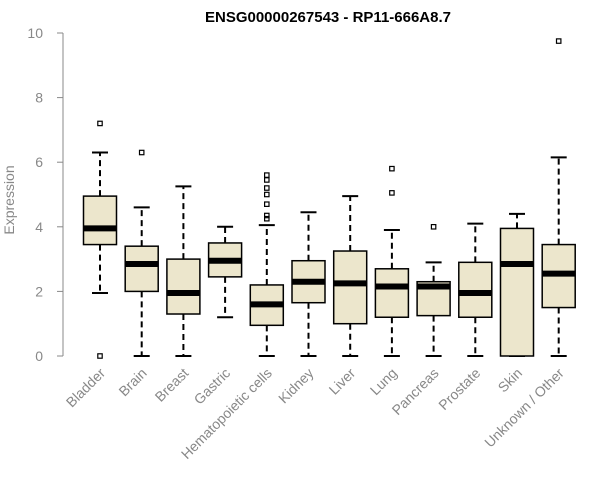 This screenshot has height=500, width=600. What do you see at coordinates (45, 194) in the screenshot?
I see `y-axis: 0 2 4 6 8 10` at bounding box center [45, 194].